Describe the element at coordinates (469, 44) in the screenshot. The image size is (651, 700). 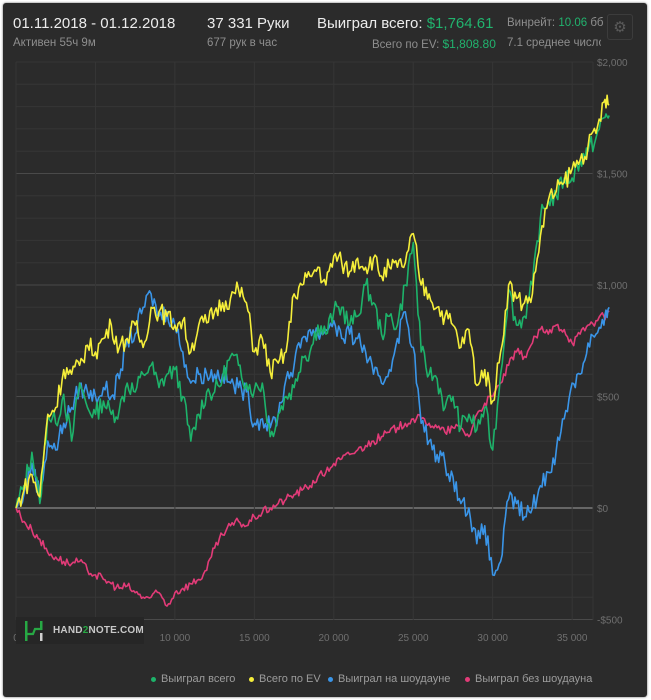
I see `ev-value: $1,808.80` at that location.